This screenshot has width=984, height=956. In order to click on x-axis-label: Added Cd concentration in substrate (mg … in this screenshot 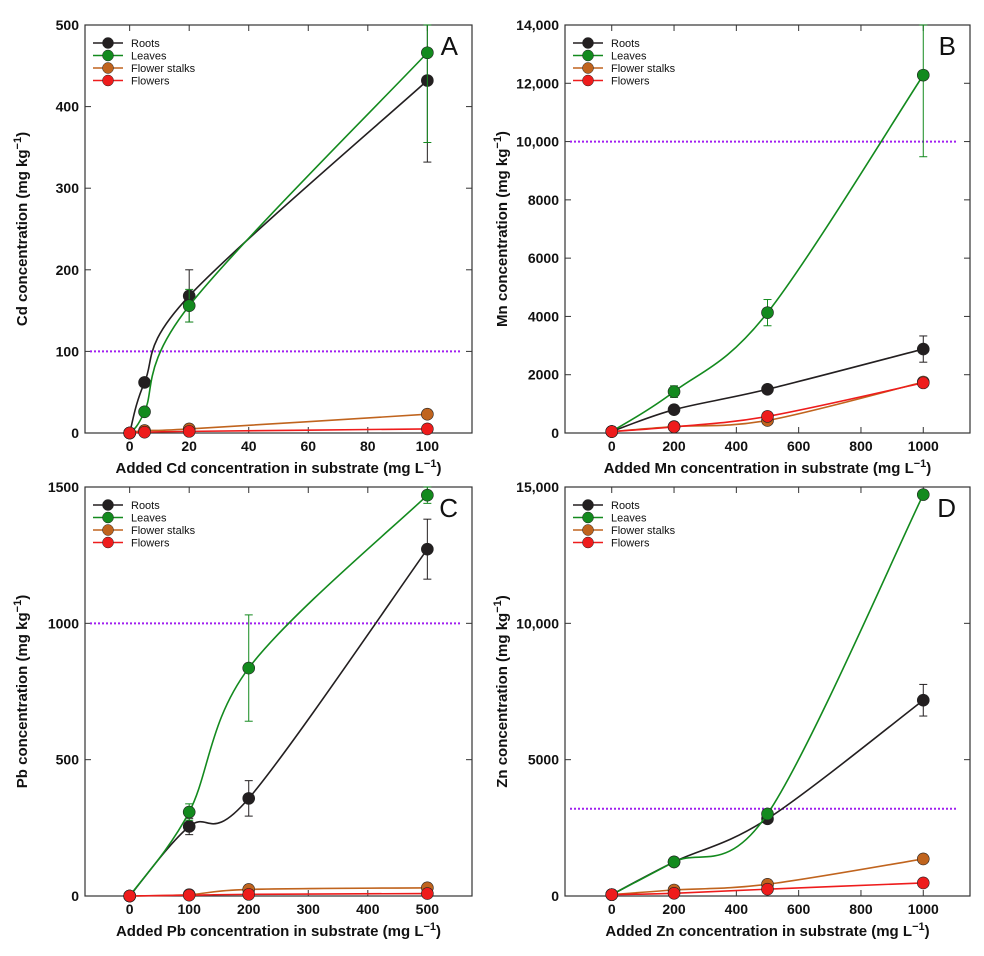, I will do `click(279, 467)`.